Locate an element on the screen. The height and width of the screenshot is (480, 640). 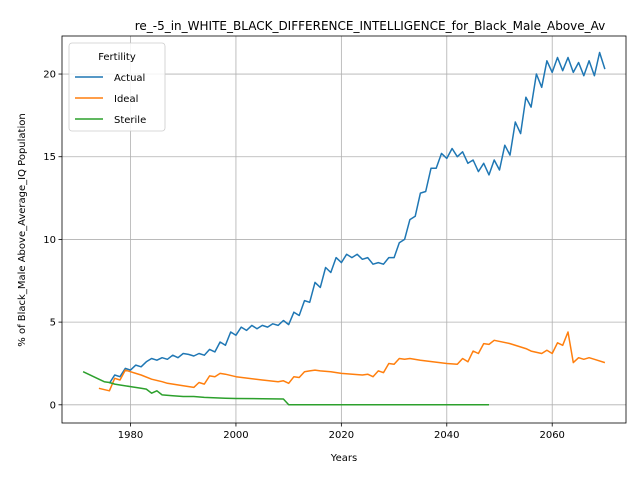
x-axis-label: Years is located at coordinates (343, 458).